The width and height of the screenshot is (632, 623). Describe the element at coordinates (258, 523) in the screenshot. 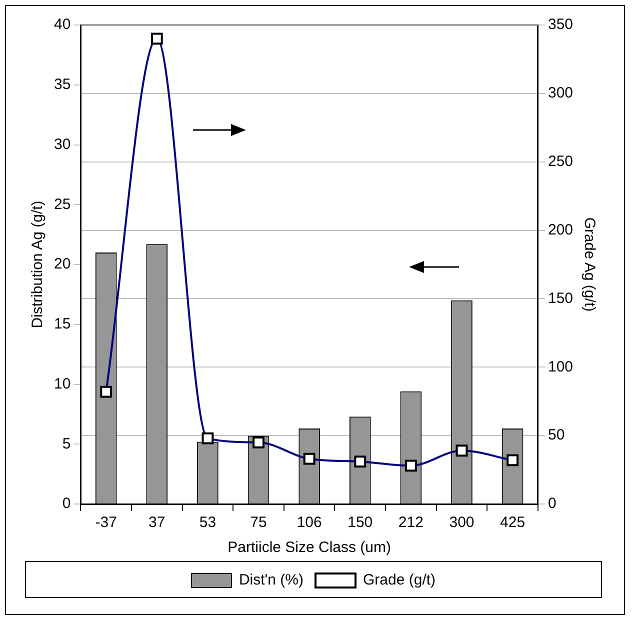

I see `x-tick-label: 75` at that location.